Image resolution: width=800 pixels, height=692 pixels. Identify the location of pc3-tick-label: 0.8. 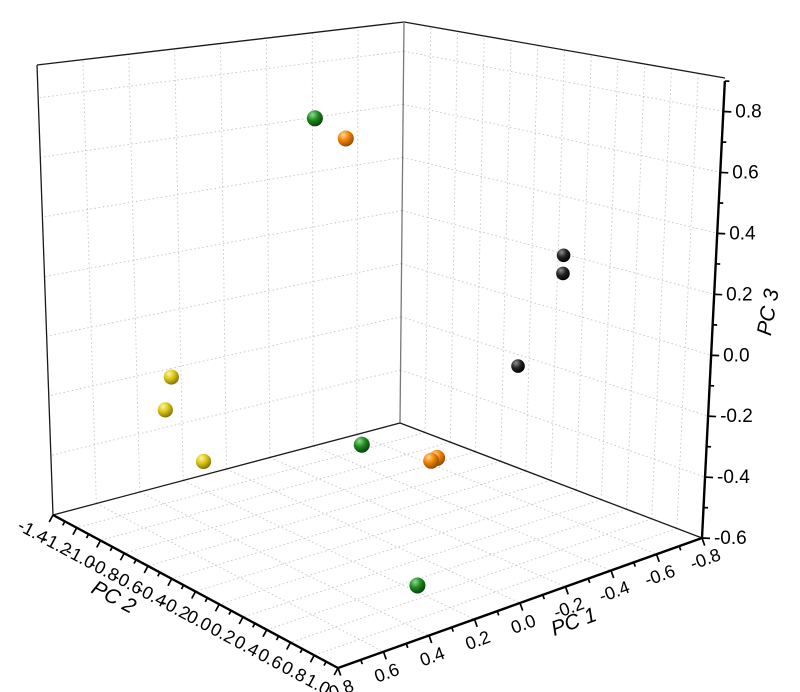
(748, 112).